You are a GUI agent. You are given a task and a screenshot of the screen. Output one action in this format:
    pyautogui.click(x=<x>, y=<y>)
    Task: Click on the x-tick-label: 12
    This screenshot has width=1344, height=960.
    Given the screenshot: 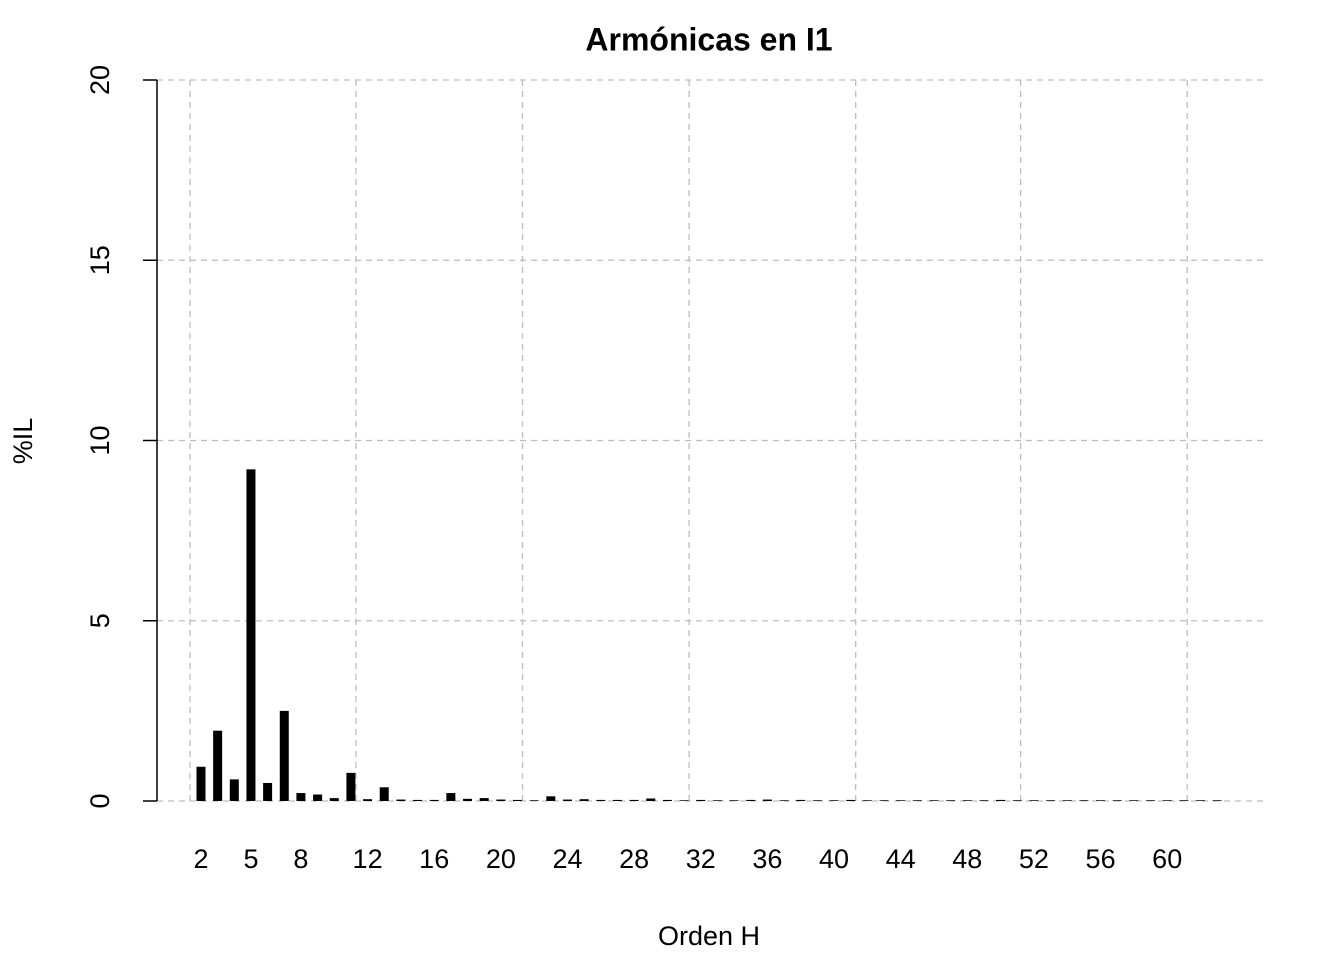 What is the action you would take?
    pyautogui.click(x=368, y=859)
    